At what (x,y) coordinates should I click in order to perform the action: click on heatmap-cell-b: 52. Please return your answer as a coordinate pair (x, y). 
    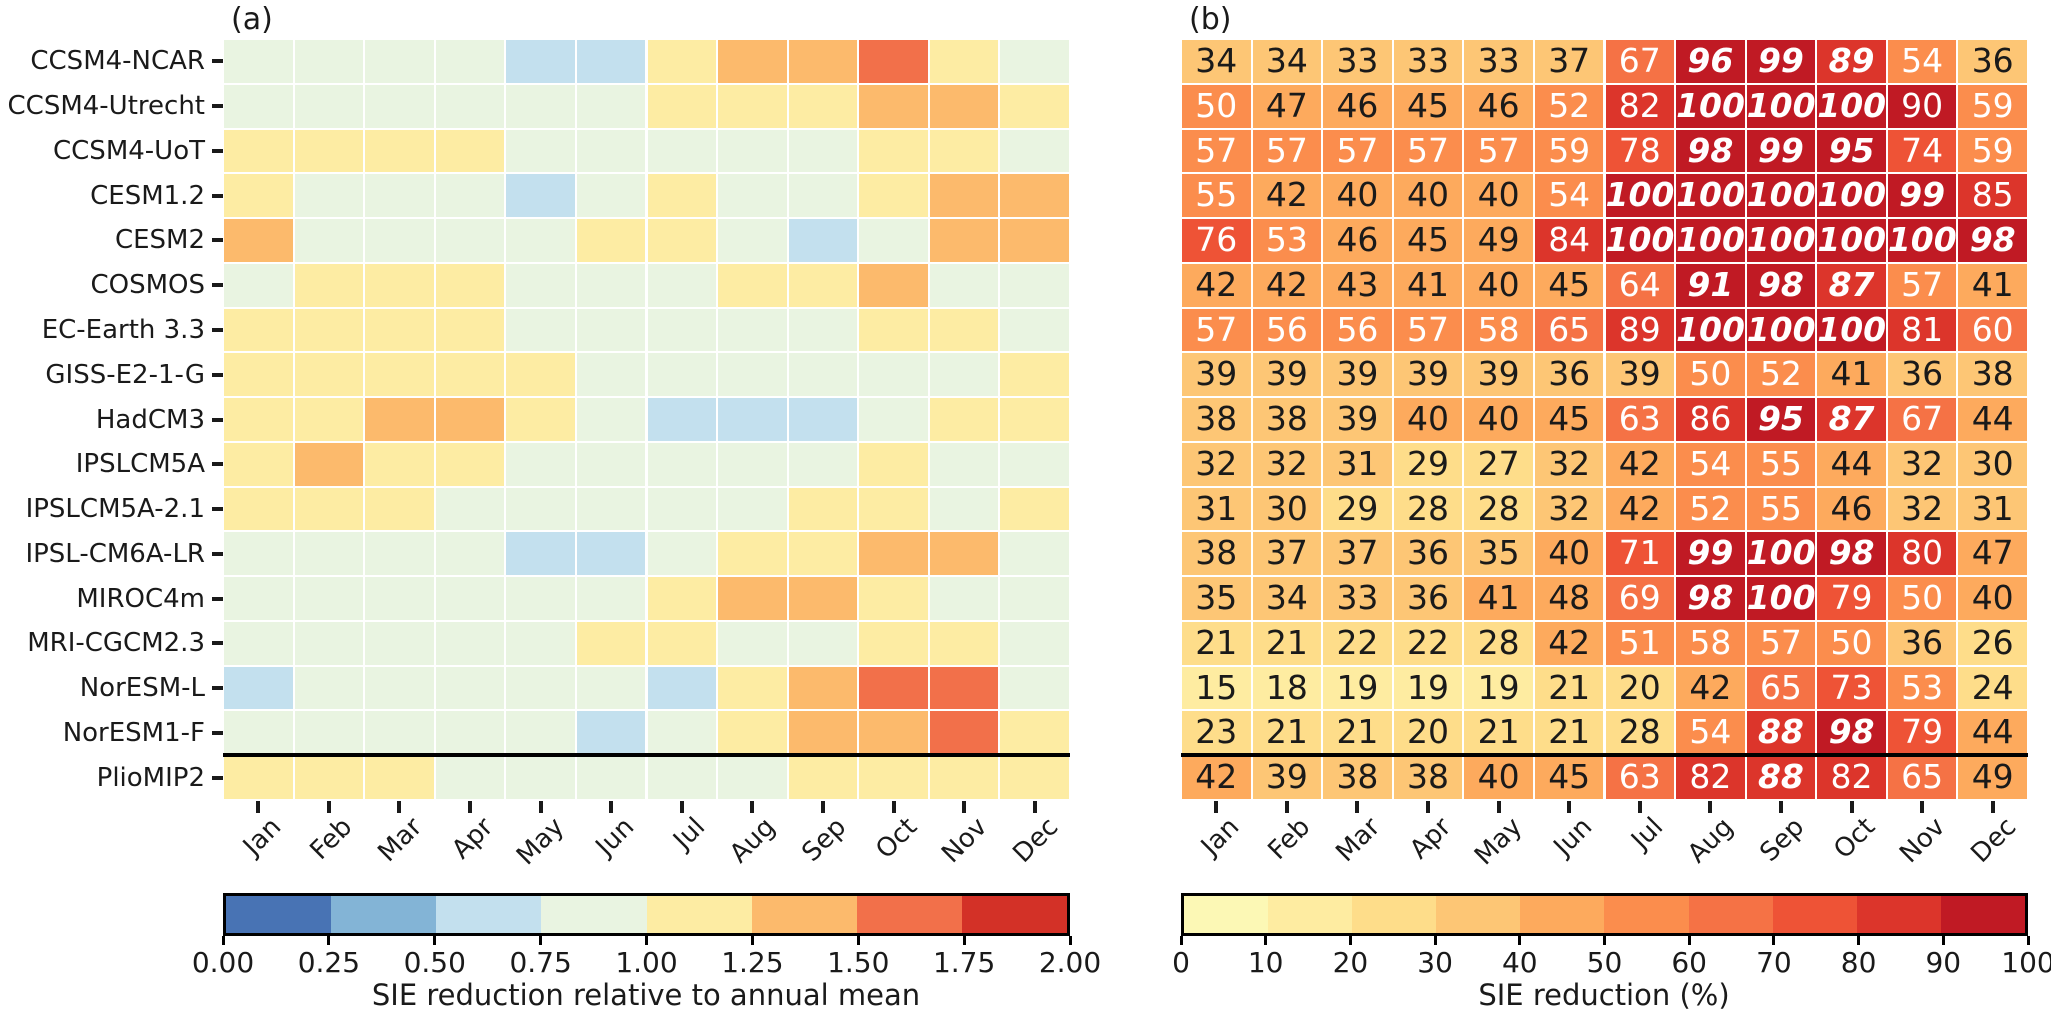
    Looking at the image, I should click on (1569, 106).